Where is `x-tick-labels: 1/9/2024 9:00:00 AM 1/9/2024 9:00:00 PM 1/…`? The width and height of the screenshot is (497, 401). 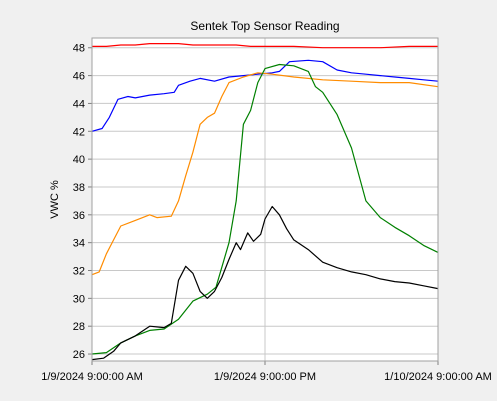 x-tick-labels: 1/9/2024 9:00:00 AM 1/9/2024 9:00:00 PM 1/… is located at coordinates (266, 377).